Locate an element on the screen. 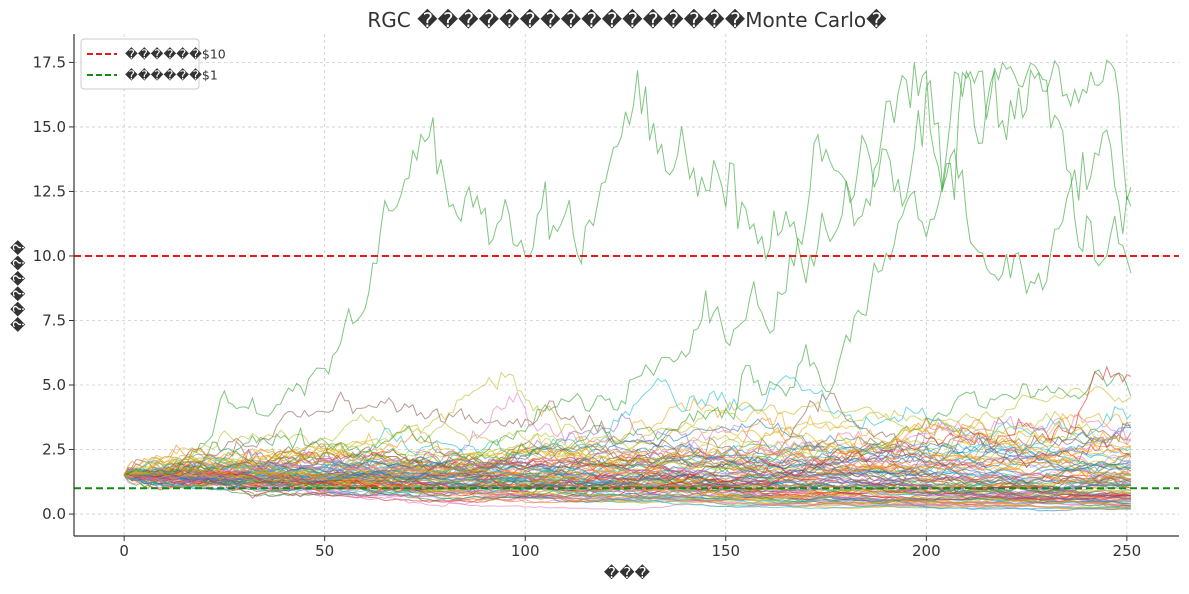 Image resolution: width=1189 pixels, height=594 pixels. legend-label-upper: ������$10 is located at coordinates (175, 54).